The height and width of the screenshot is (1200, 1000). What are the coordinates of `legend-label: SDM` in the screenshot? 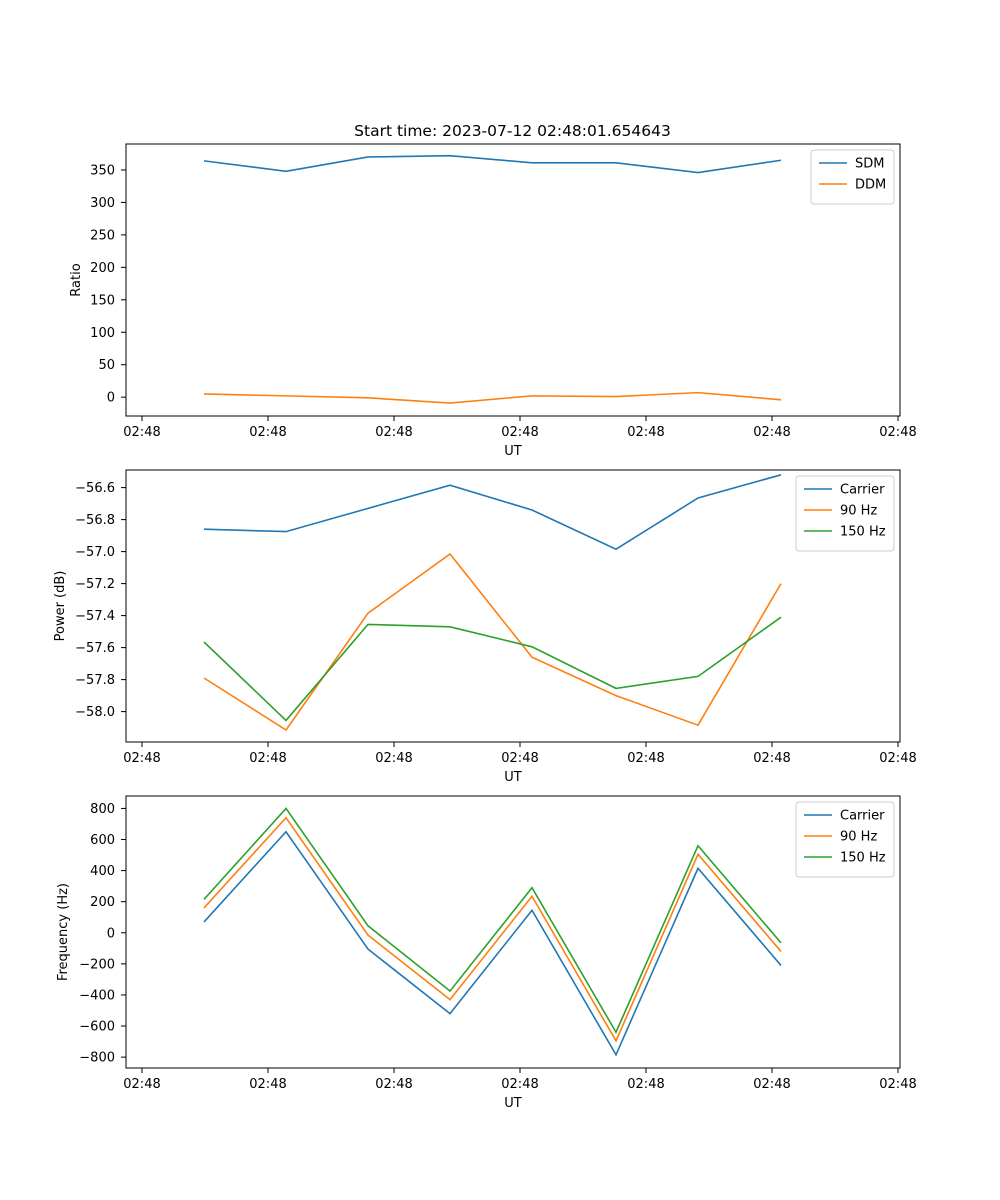 It's located at (869, 164).